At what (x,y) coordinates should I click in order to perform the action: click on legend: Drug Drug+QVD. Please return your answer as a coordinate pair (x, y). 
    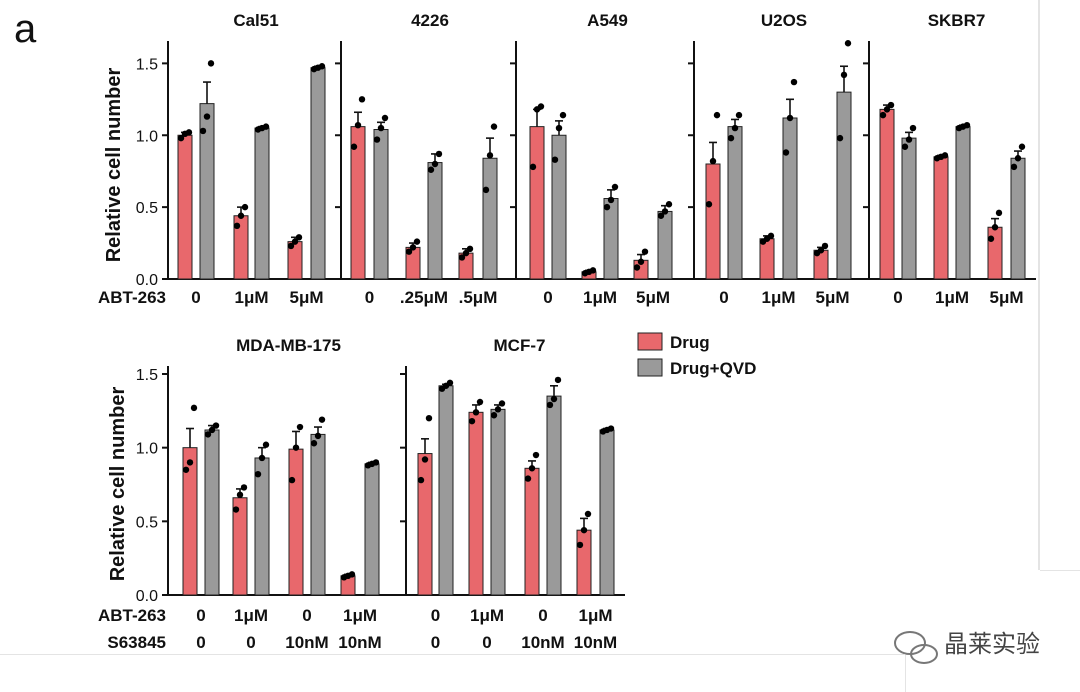
    Looking at the image, I should click on (696, 355).